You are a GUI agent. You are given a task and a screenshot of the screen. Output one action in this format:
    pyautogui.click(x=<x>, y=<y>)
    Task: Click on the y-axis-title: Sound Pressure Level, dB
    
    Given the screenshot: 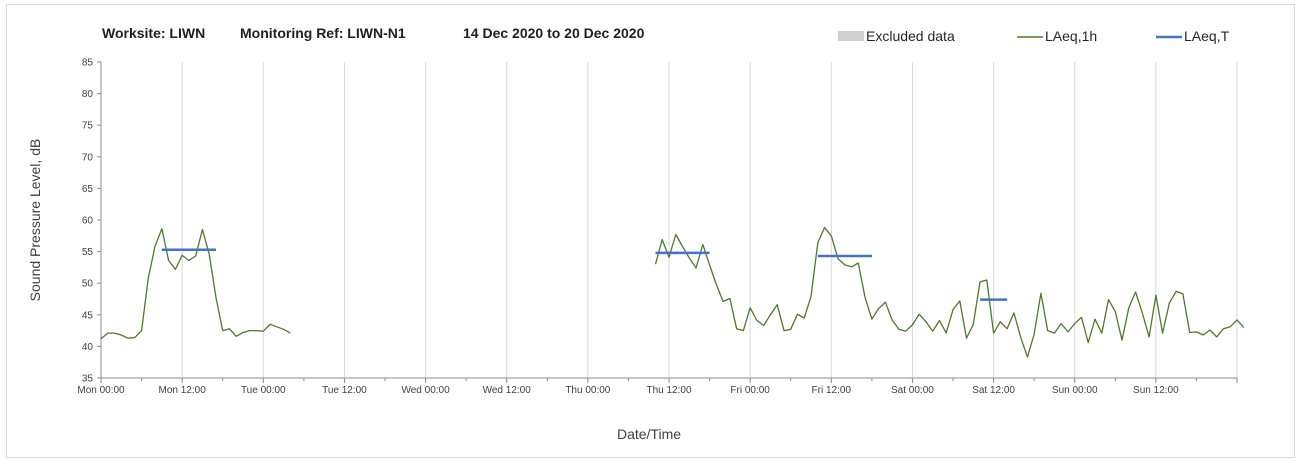 What is the action you would take?
    pyautogui.click(x=35, y=220)
    